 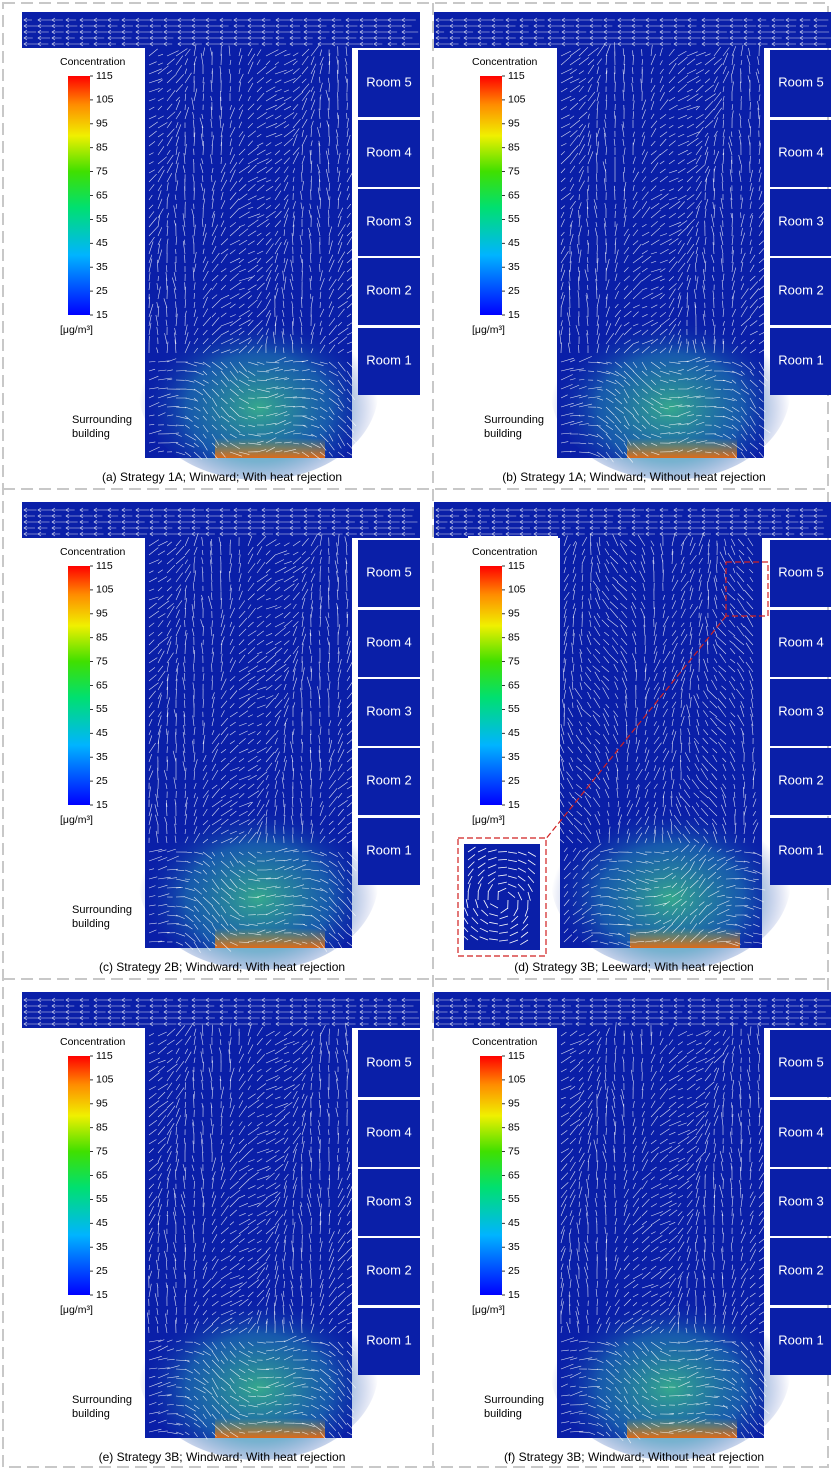 What do you see at coordinates (613, 759) in the screenshot?
I see `zoom-inset` at bounding box center [613, 759].